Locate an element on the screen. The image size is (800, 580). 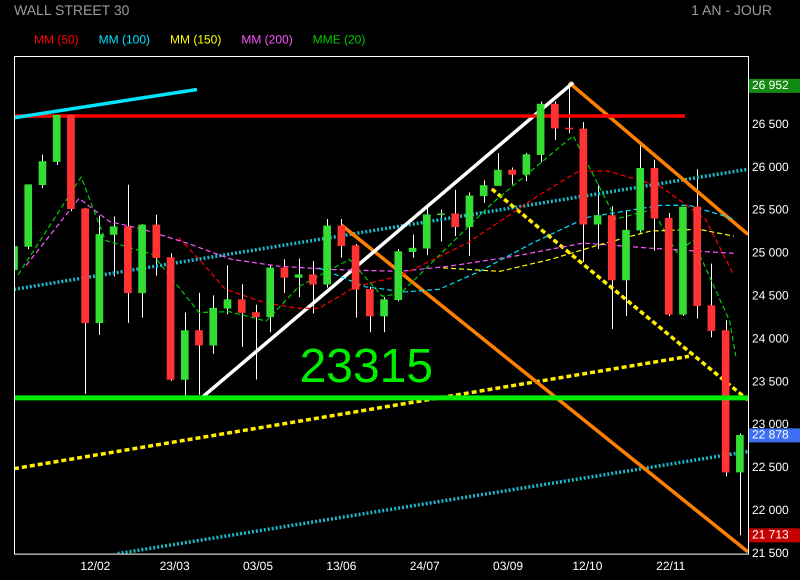
y-tick-label: 23 500 is located at coordinates (771, 381).